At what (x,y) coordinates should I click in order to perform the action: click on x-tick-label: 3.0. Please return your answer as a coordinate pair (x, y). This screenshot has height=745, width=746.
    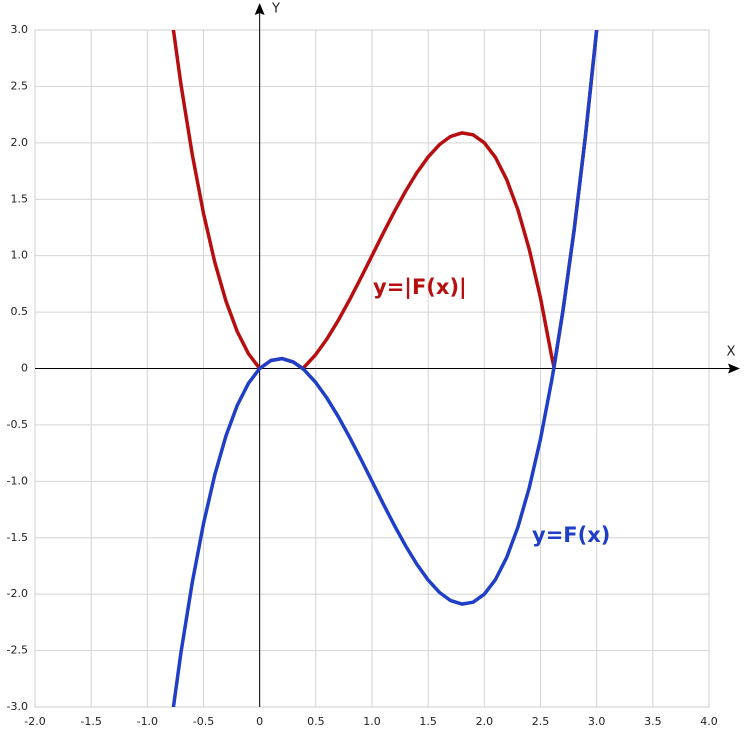
    Looking at the image, I should click on (597, 721).